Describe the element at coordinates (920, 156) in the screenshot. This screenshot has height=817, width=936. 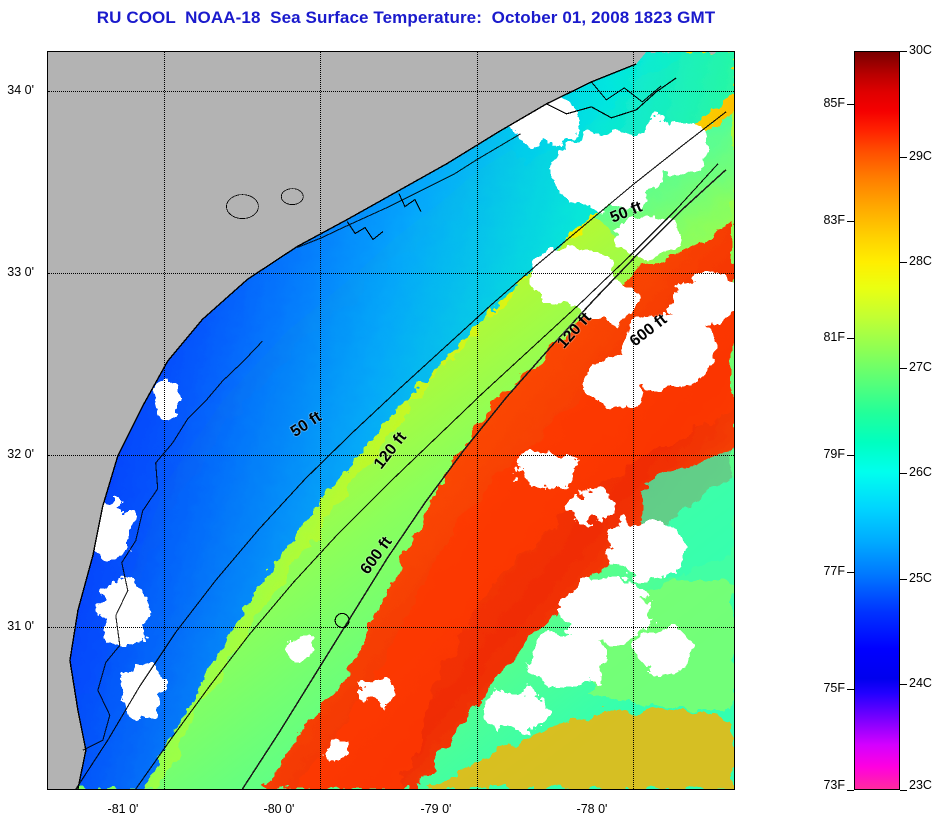
I see `cbar-label-29c: 29C` at that location.